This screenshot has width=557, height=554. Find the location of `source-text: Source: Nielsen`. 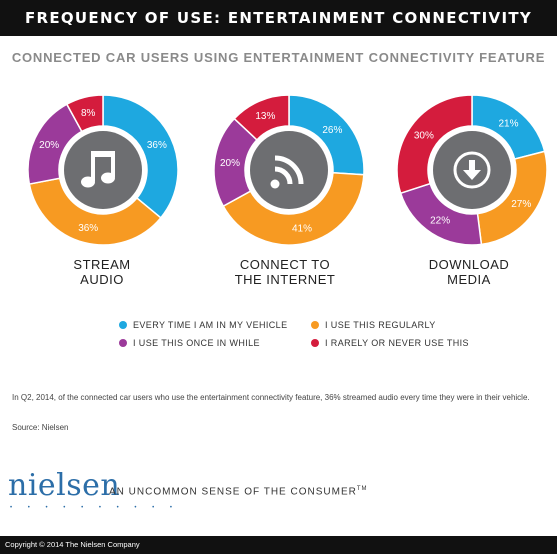

source-text: Source: Nielsen is located at coordinates (40, 427).